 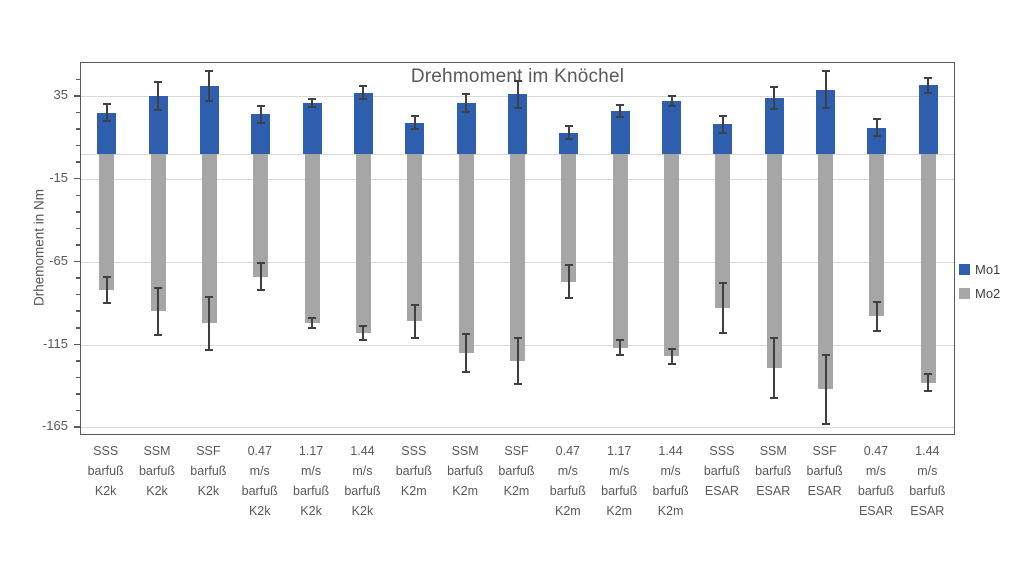 What do you see at coordinates (619, 481) in the screenshot?
I see `x-category-label: 1.17 m/s barfuß K2m` at bounding box center [619, 481].